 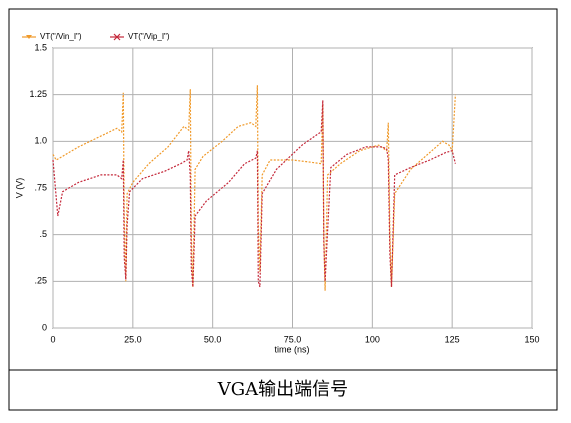 What do you see at coordinates (291, 349) in the screenshot?
I see `x-axis-label: time (ns)` at bounding box center [291, 349].